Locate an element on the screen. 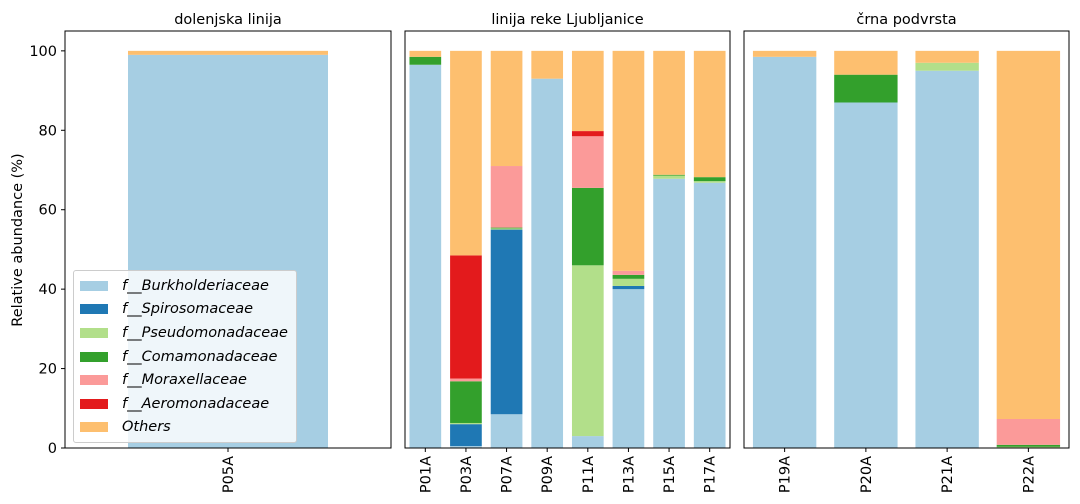 The height and width of the screenshot is (504, 1080). x-tick-label-P07A: P07A is located at coordinates (508, 474).